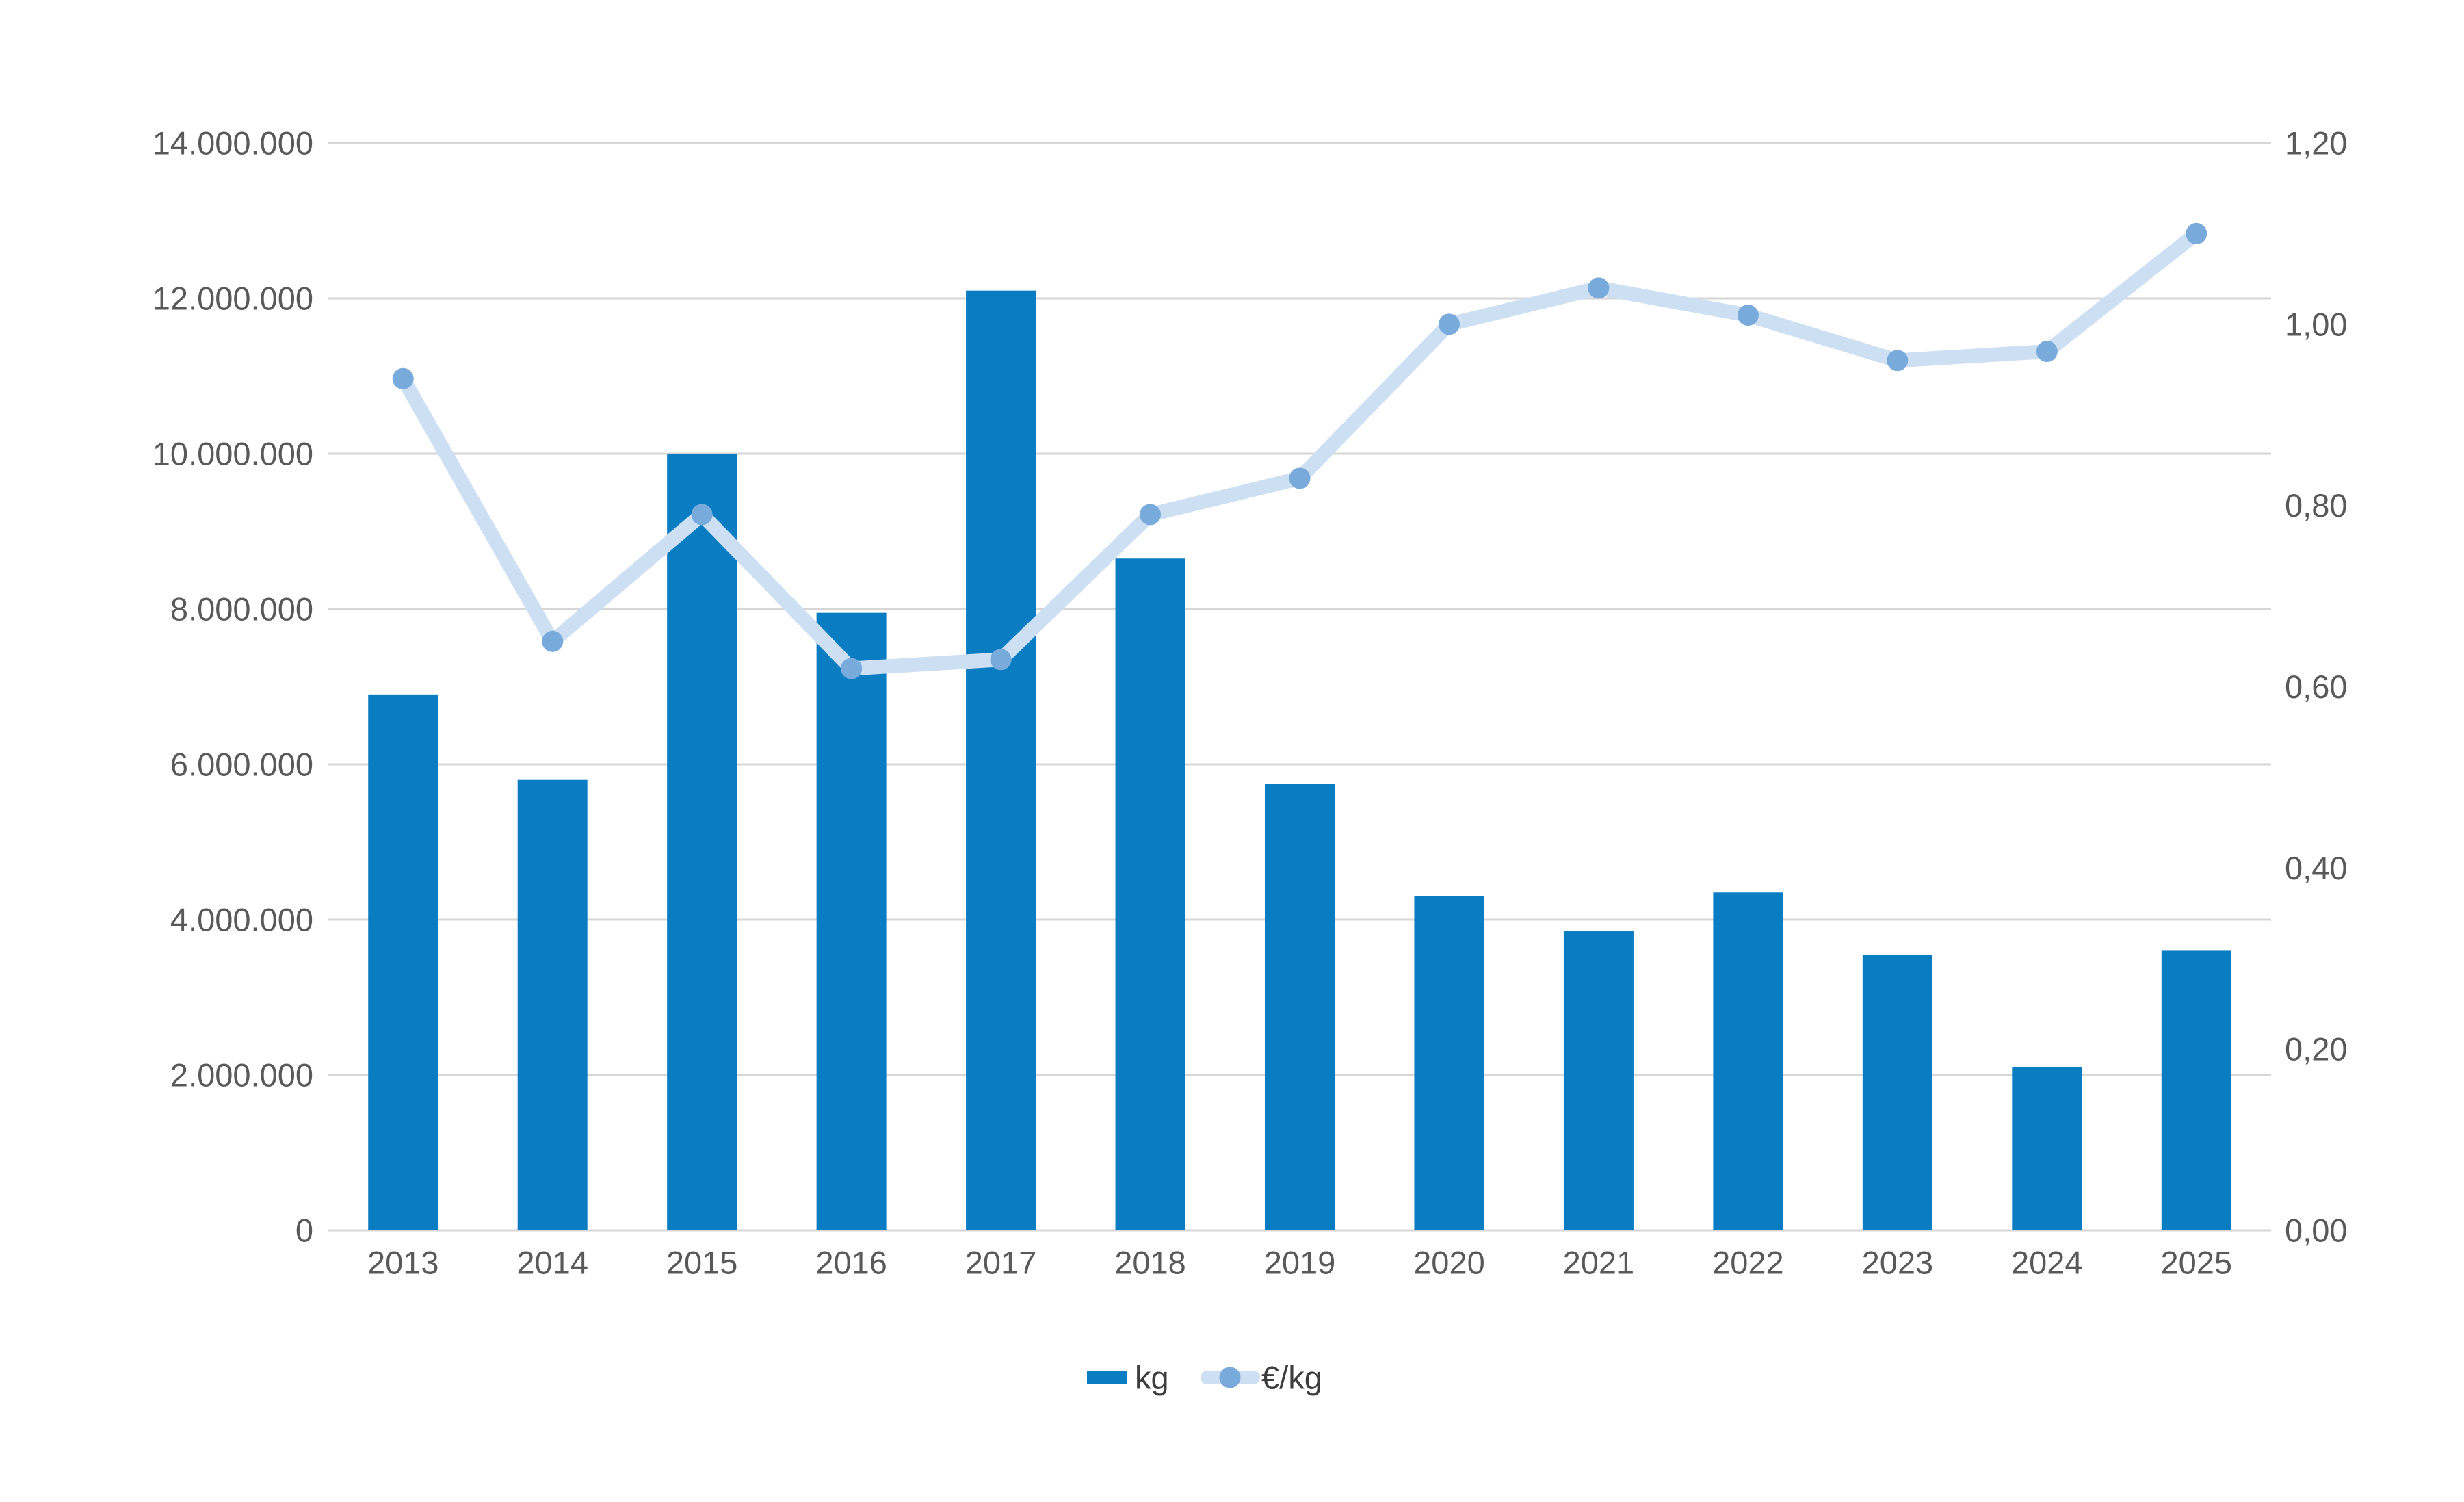 The image size is (2464, 1502). I want to click on marker-2019, so click(1300, 478).